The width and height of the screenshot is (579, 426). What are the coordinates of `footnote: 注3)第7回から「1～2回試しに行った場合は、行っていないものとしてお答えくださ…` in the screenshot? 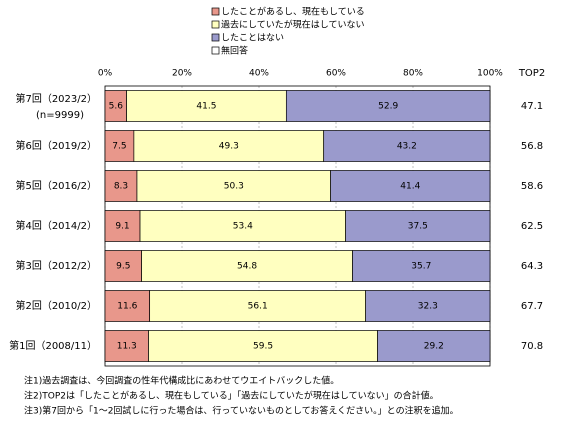 It's located at (241, 411).